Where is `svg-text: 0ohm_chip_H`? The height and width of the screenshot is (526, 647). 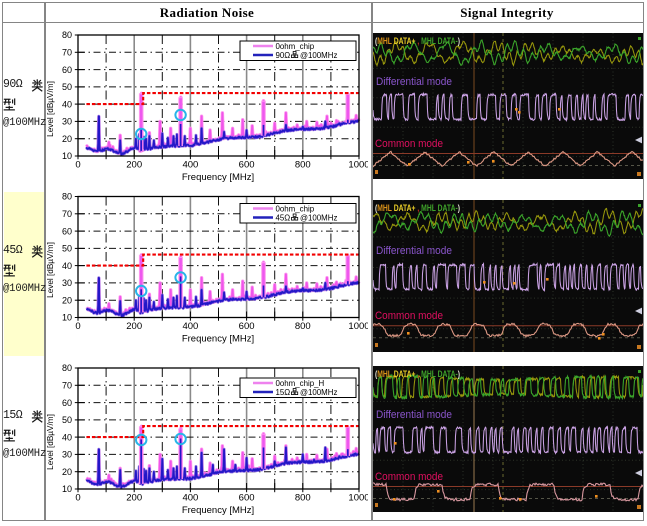
svg-text: 0ohm_chip_H is located at coordinates (300, 383).